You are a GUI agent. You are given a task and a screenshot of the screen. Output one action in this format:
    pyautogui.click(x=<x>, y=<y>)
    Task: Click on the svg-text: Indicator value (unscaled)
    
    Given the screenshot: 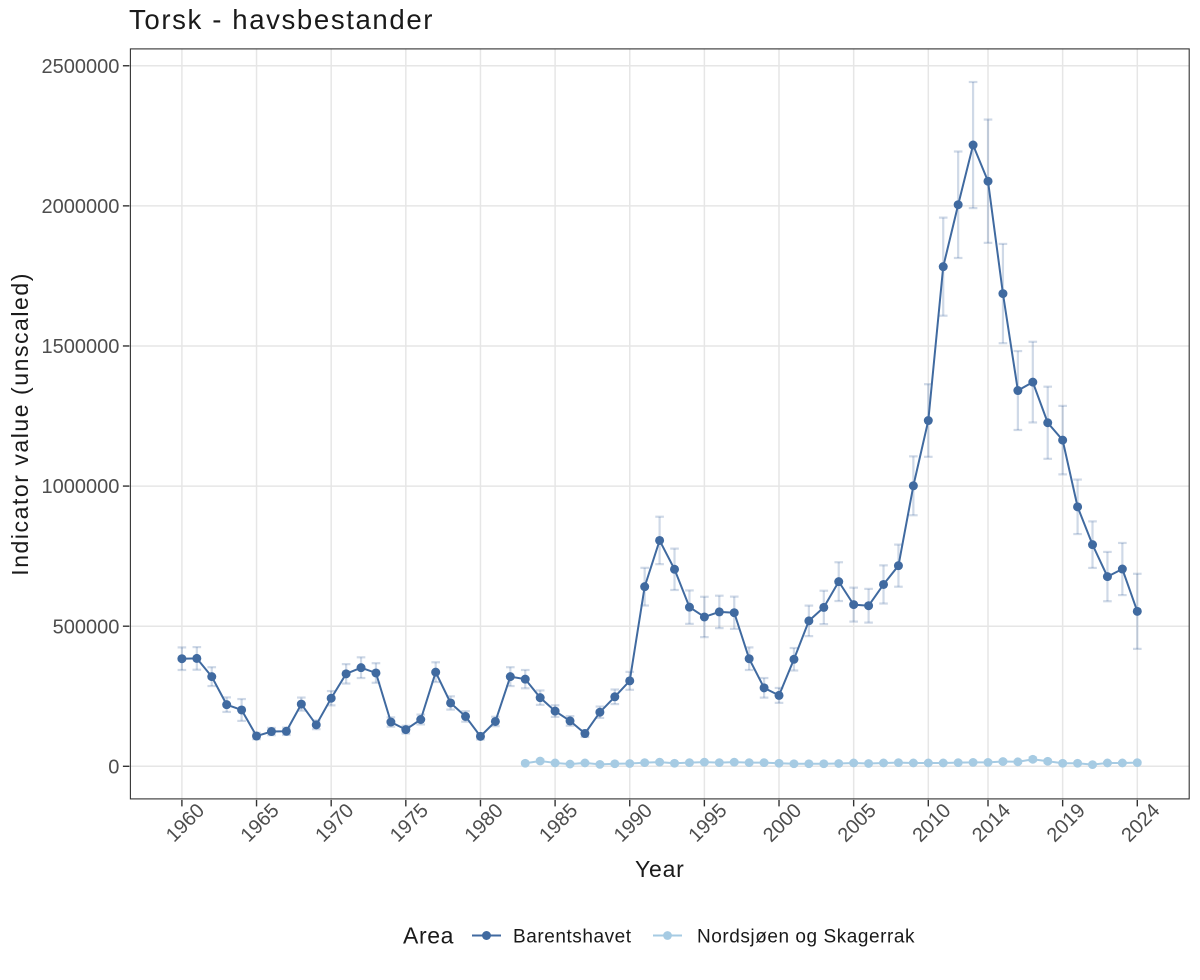 What is the action you would take?
    pyautogui.click(x=20, y=424)
    